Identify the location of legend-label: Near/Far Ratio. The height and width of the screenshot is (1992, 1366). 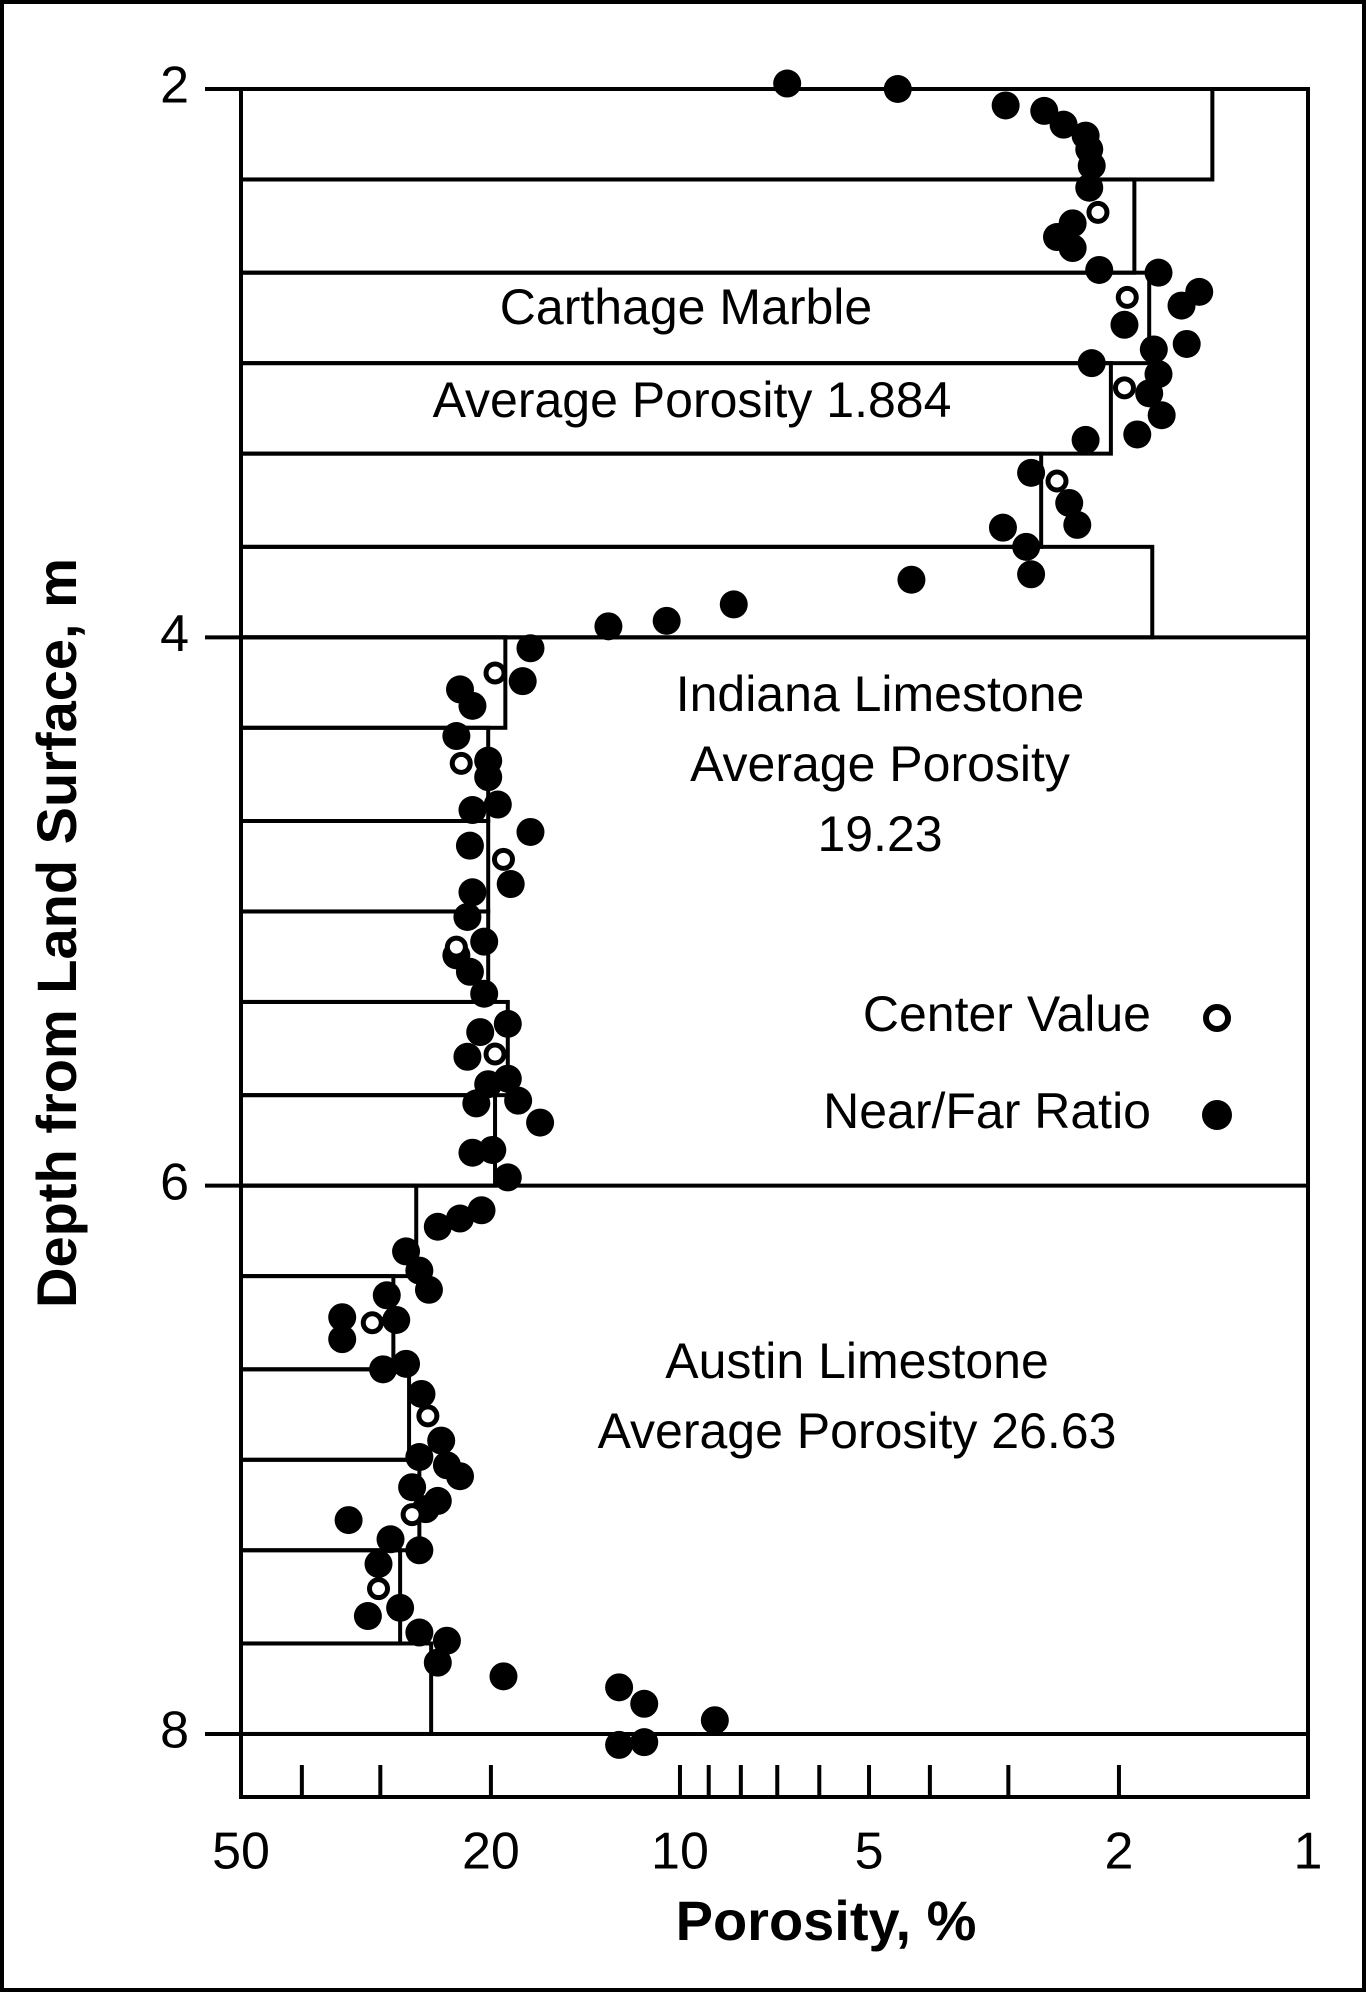
(987, 1111).